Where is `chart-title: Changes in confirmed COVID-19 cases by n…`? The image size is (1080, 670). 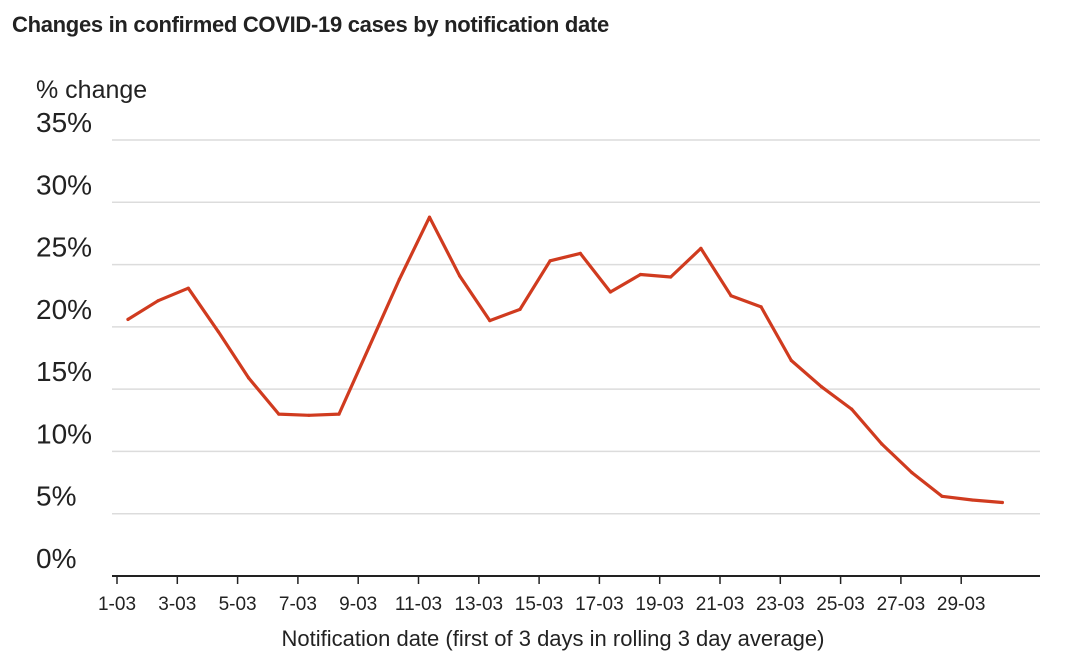
chart-title: Changes in confirmed COVID-19 cases by n… is located at coordinates (310, 24).